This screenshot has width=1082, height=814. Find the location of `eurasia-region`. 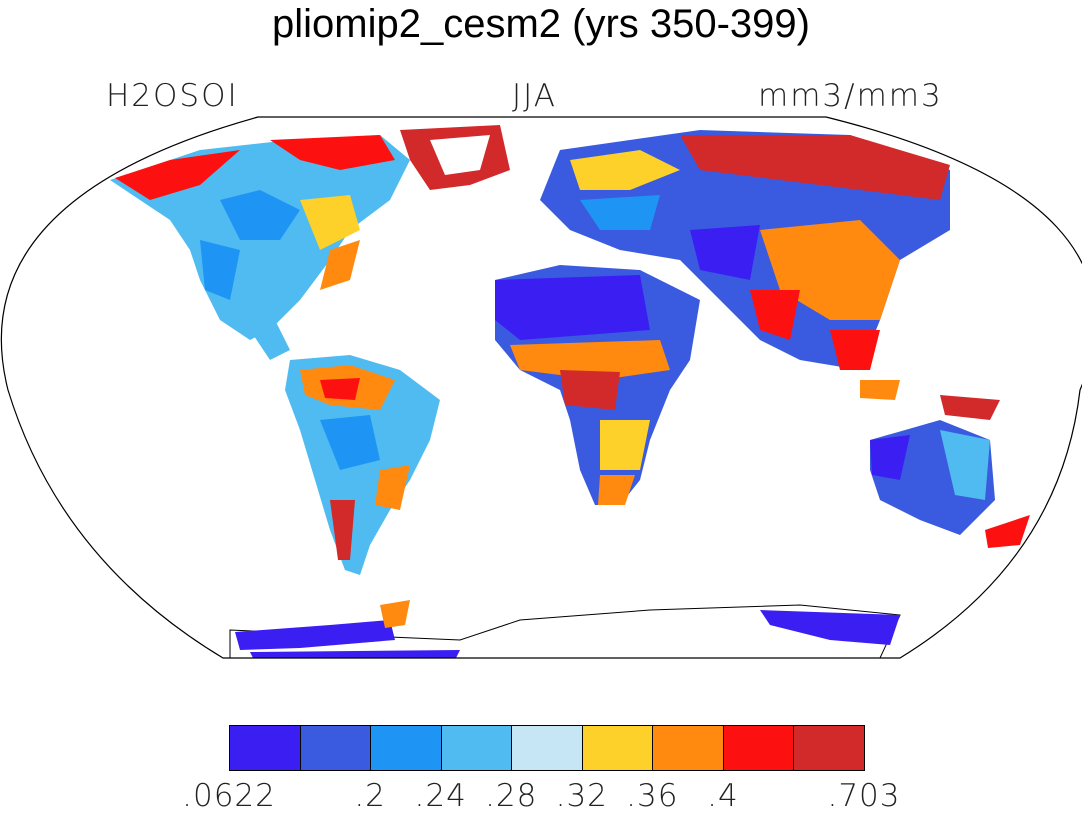

eurasia-region is located at coordinates (745, 250).